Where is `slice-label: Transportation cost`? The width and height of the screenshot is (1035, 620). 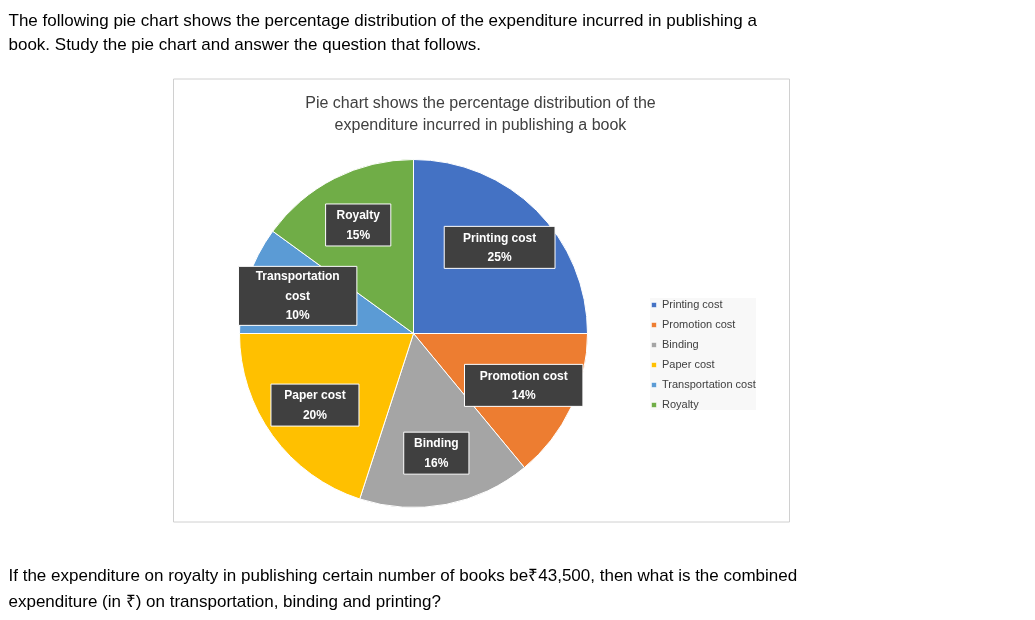 slice-label: Transportation cost is located at coordinates (297, 286).